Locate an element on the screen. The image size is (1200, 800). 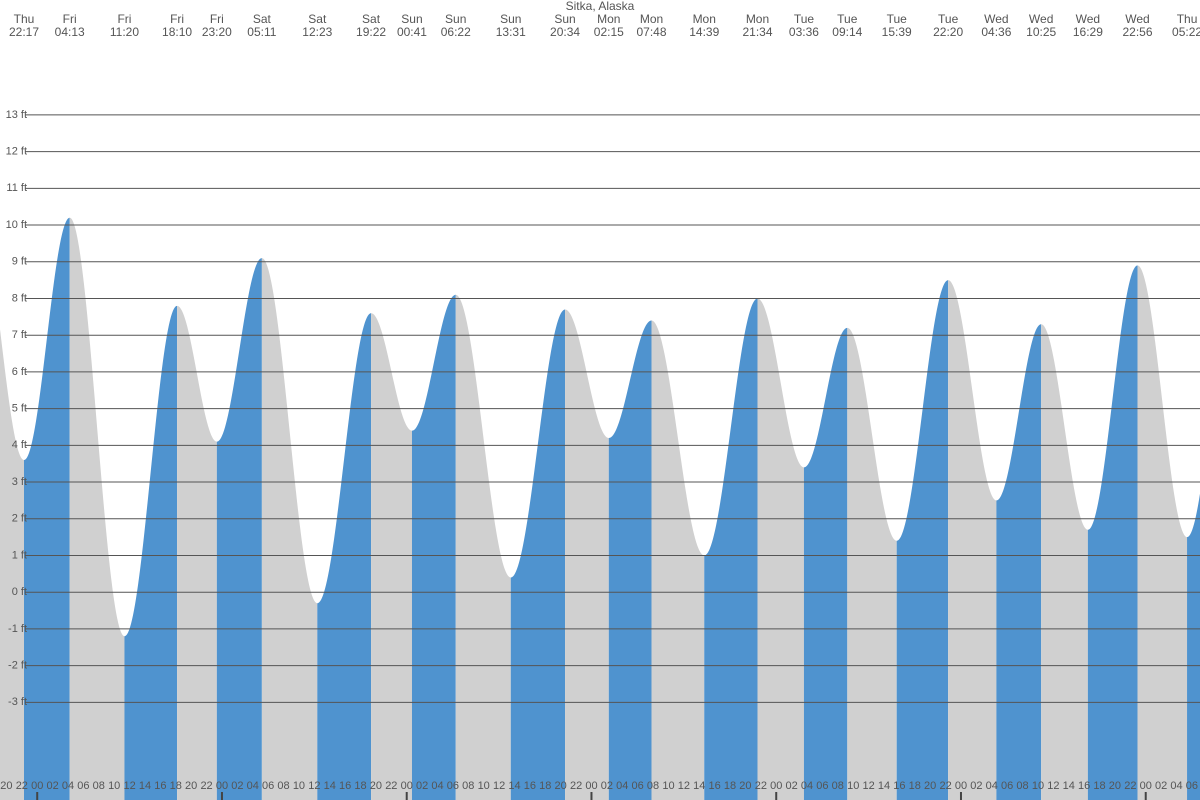
extreme-time: 09:14 is located at coordinates (847, 32).